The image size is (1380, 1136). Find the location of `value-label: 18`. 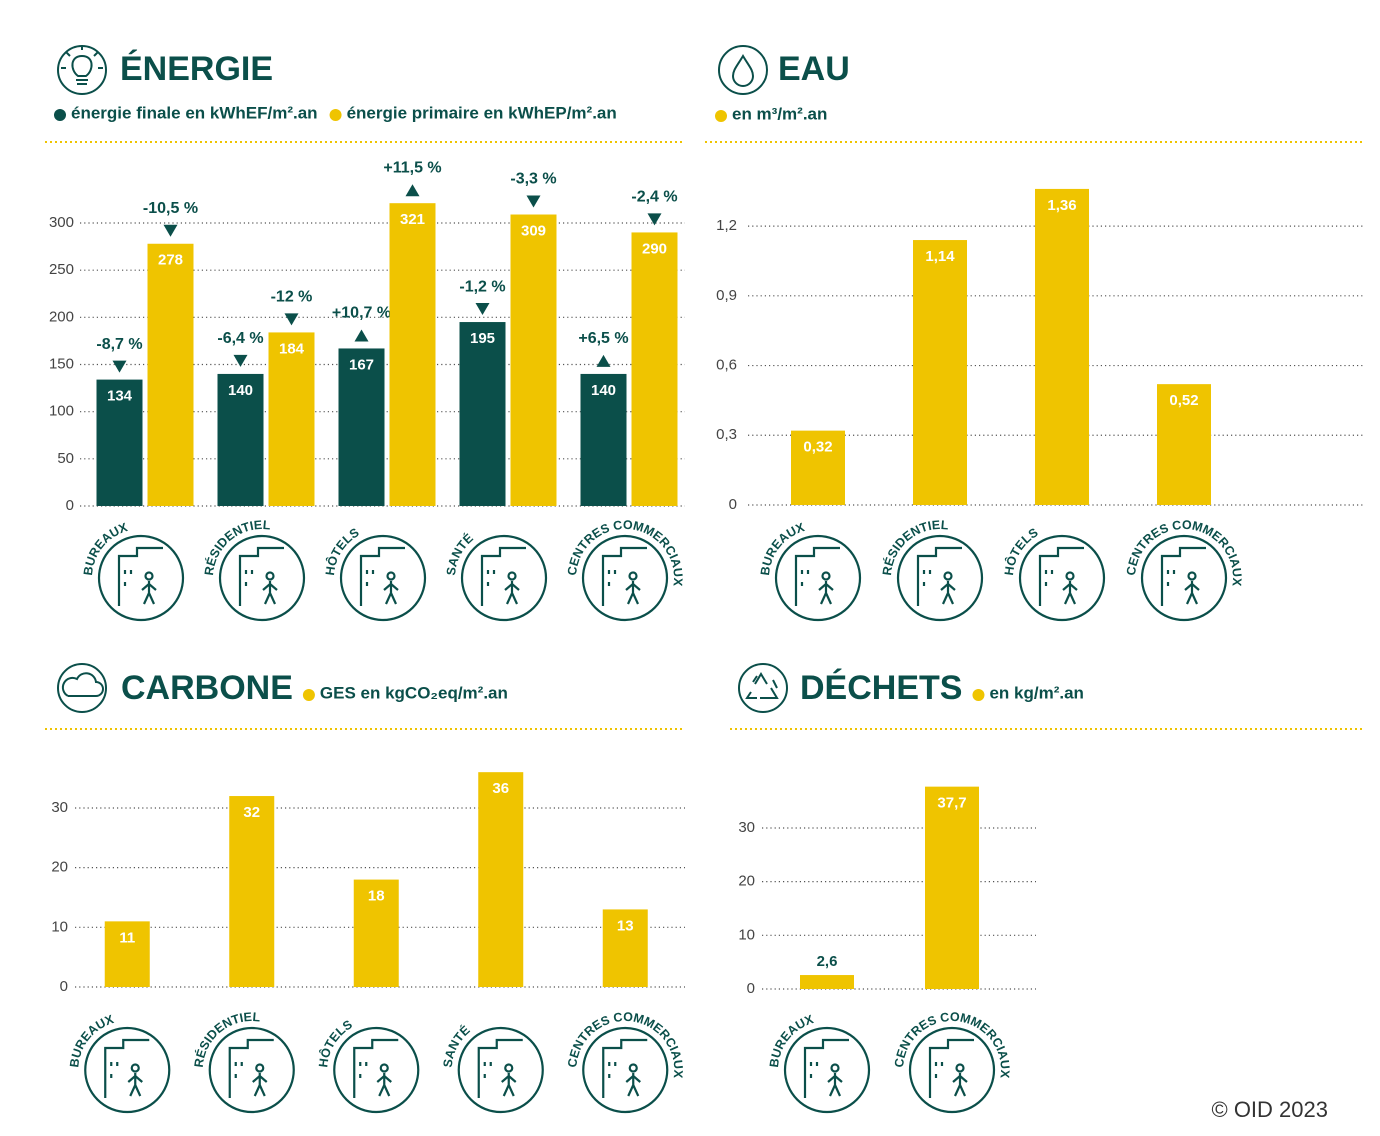

value-label: 18 is located at coordinates (376, 896).